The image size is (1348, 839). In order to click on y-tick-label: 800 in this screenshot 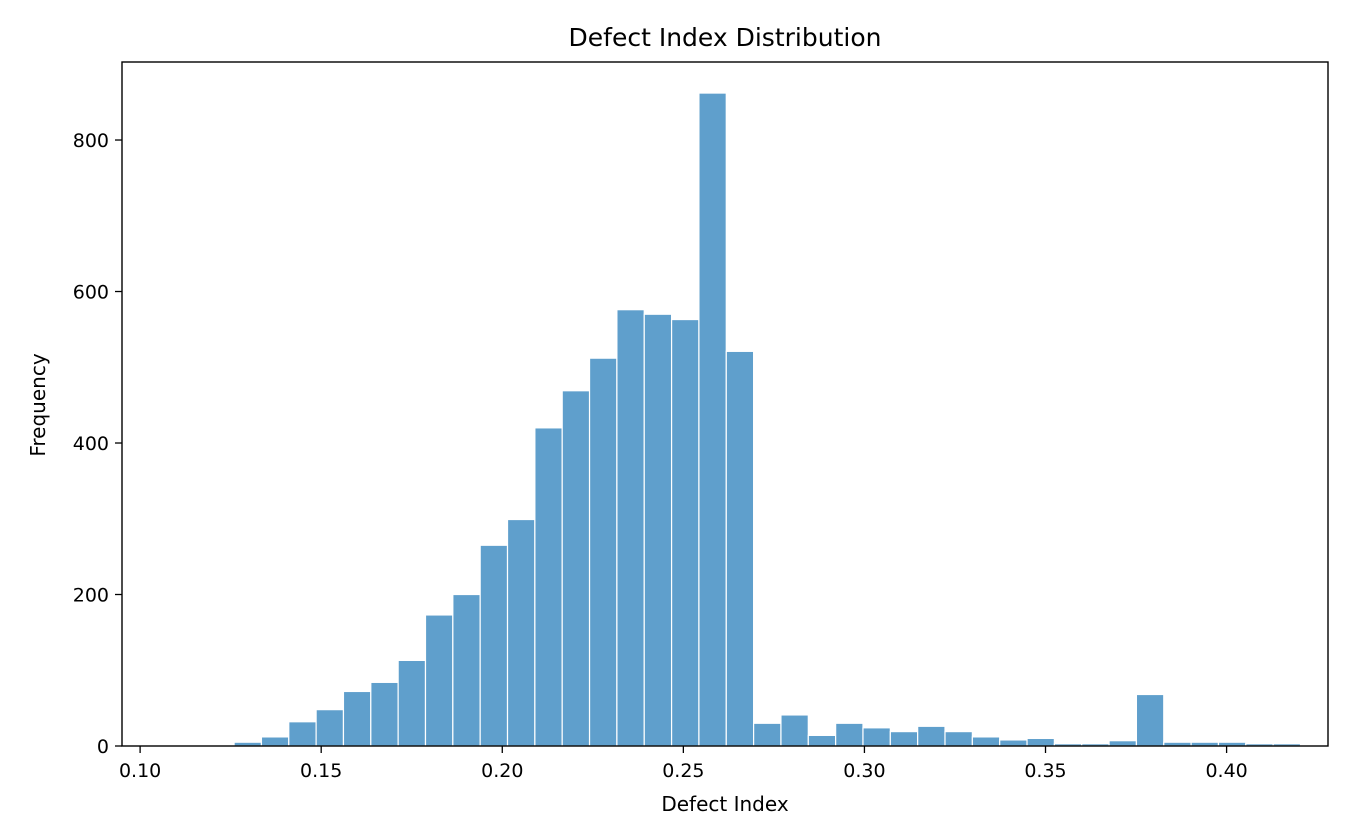, I will do `click(91, 141)`.